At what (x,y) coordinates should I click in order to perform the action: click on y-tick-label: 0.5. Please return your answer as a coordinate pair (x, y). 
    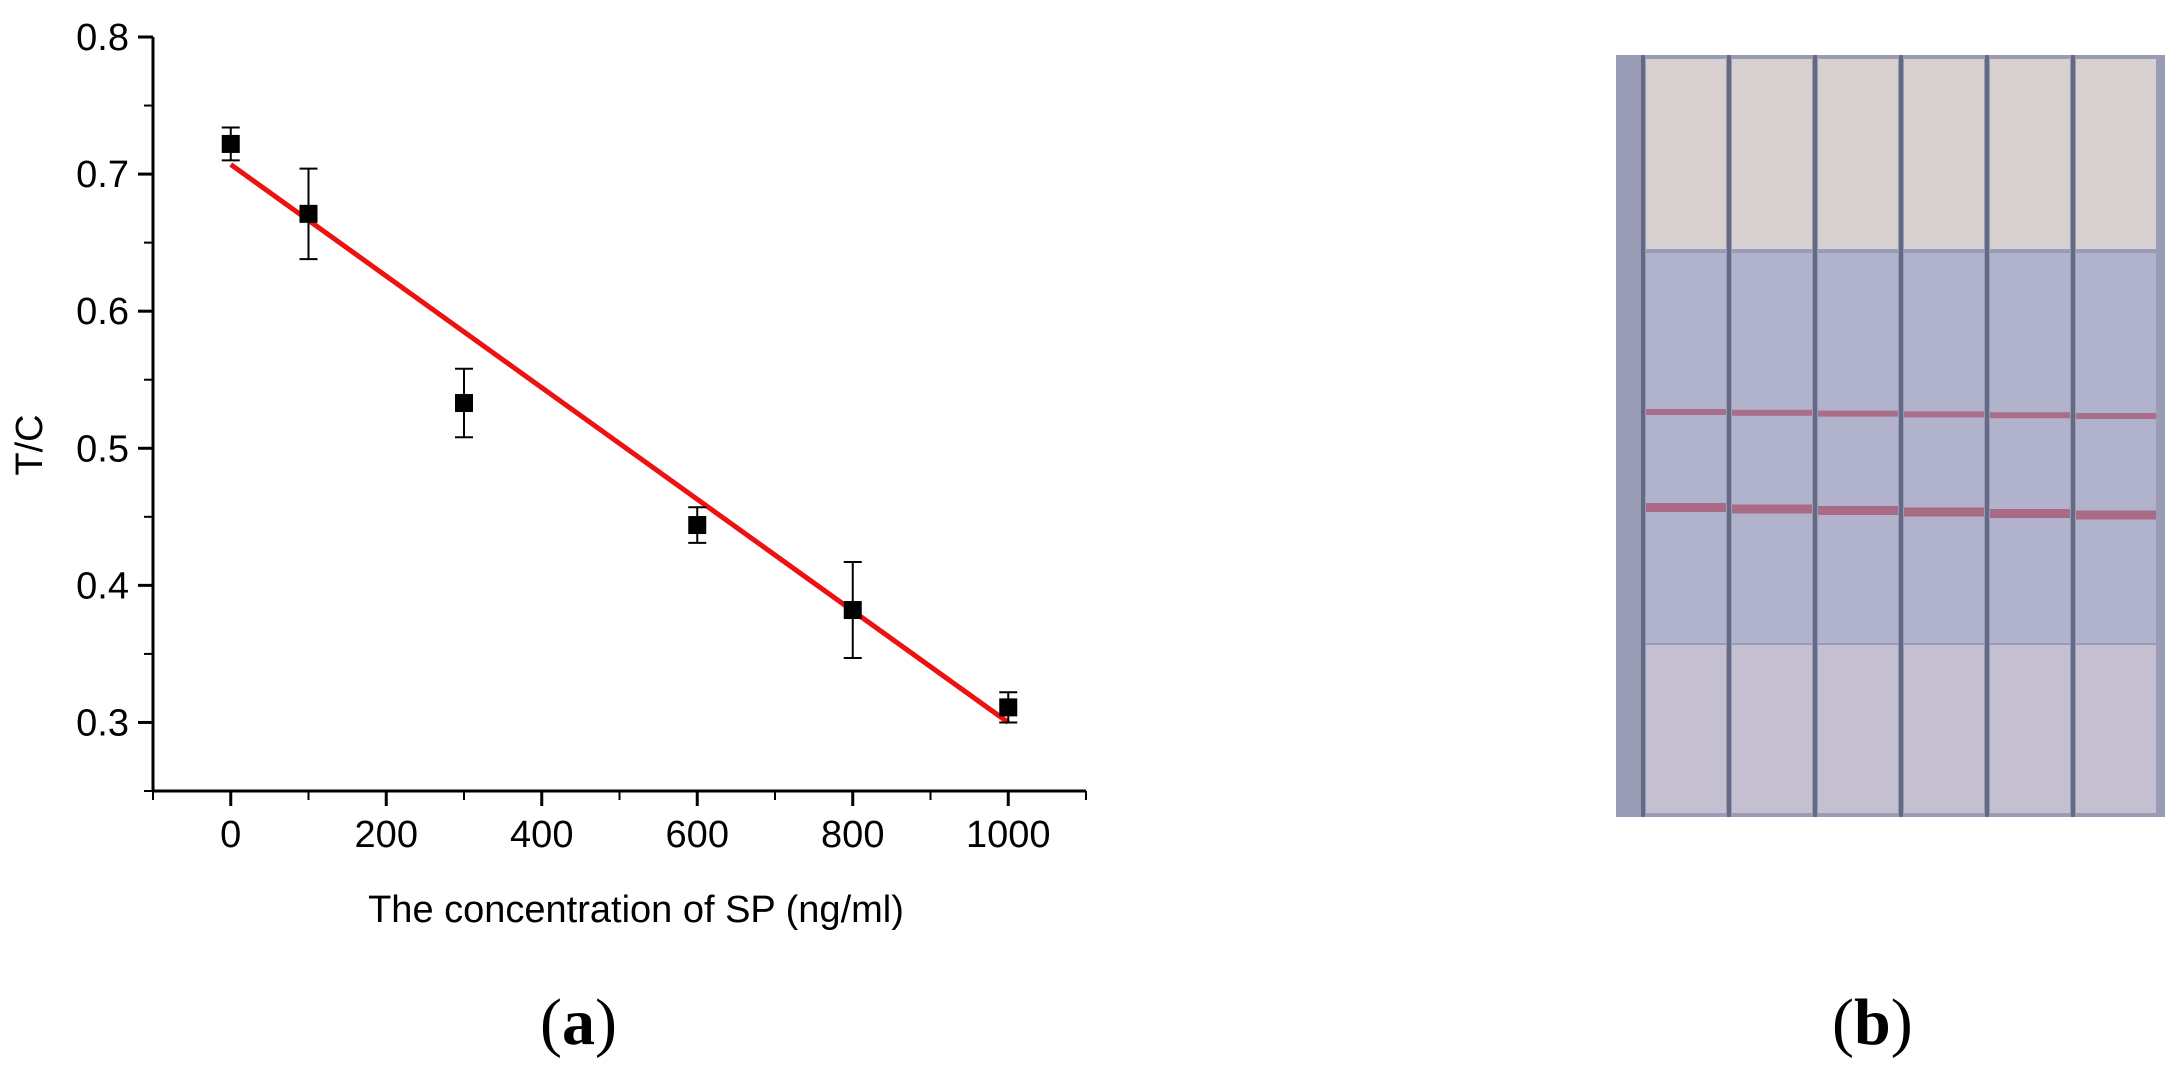
    Looking at the image, I should click on (102, 449).